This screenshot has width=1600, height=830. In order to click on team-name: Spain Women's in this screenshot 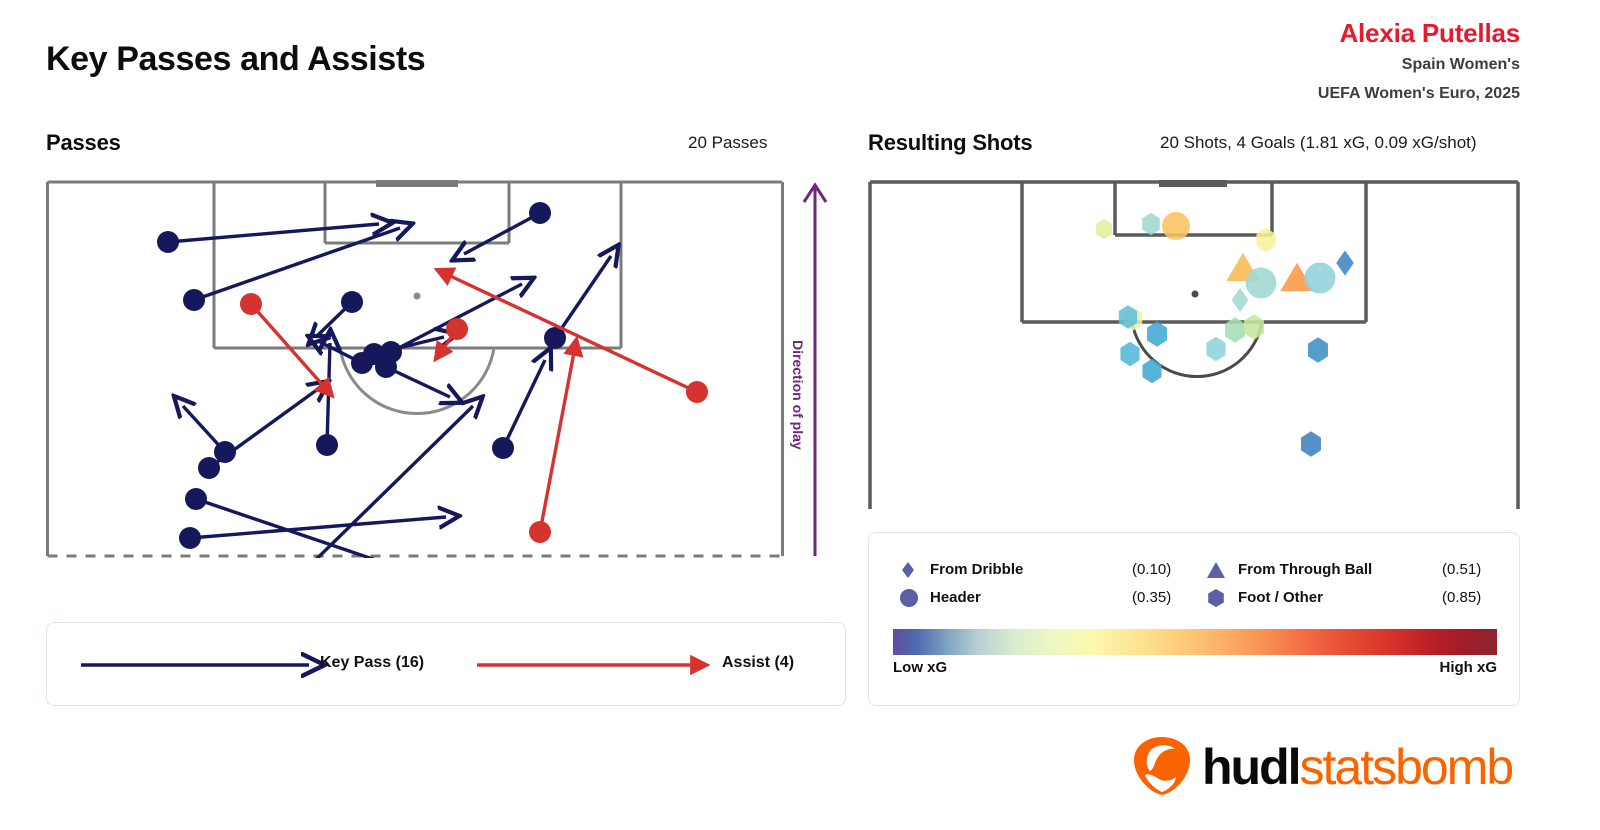, I will do `click(1460, 64)`.